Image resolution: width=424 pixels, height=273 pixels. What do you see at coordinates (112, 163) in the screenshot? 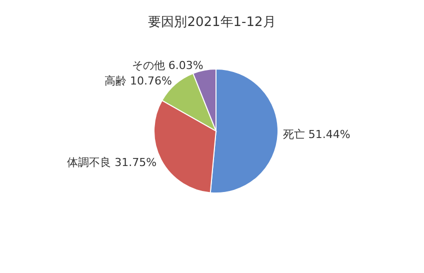
I see `slice-label: 体調不良 31.75%` at bounding box center [112, 163].